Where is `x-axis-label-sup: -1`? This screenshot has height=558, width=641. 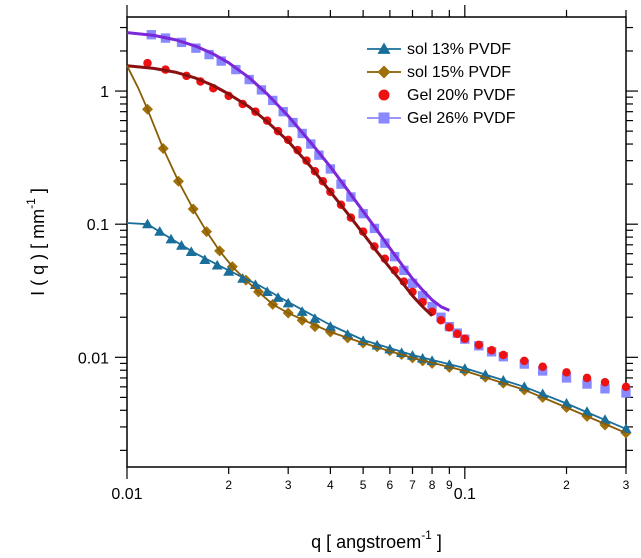 x-axis-label-sup: -1 is located at coordinates (426, 535).